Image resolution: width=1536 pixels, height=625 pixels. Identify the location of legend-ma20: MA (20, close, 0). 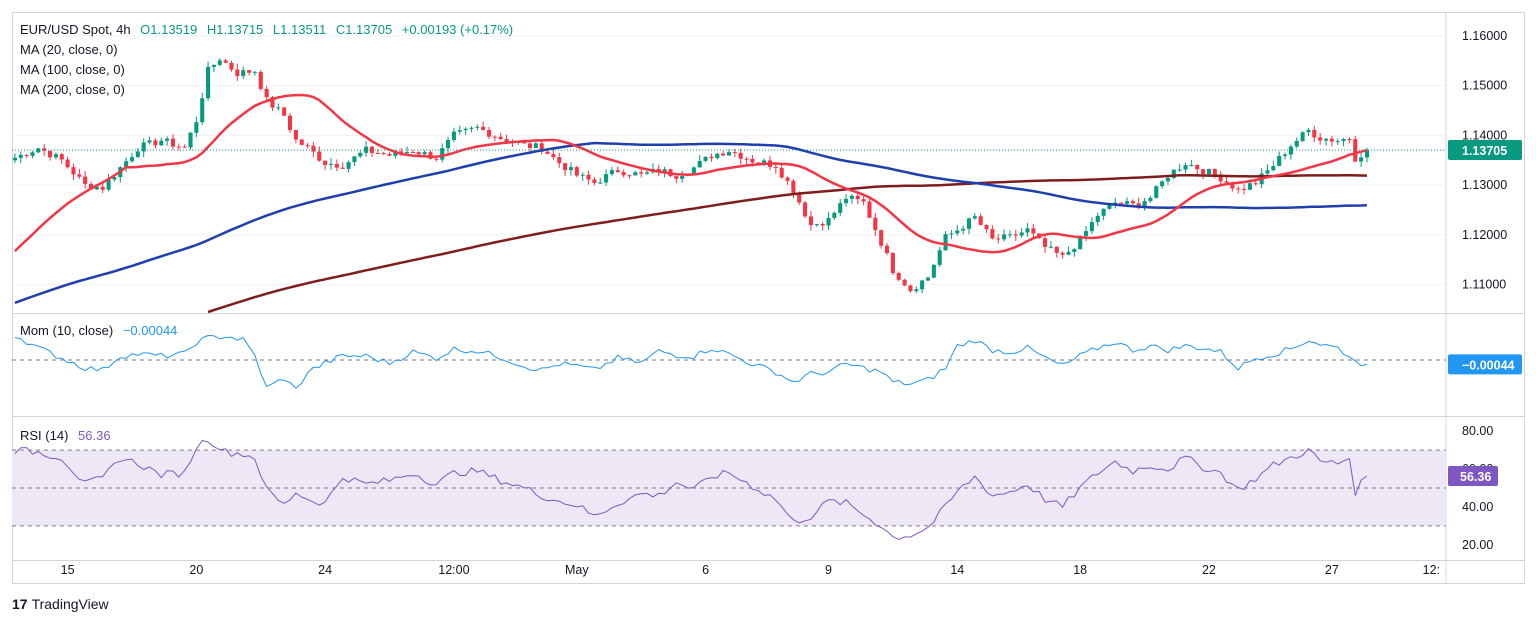
(69, 49).